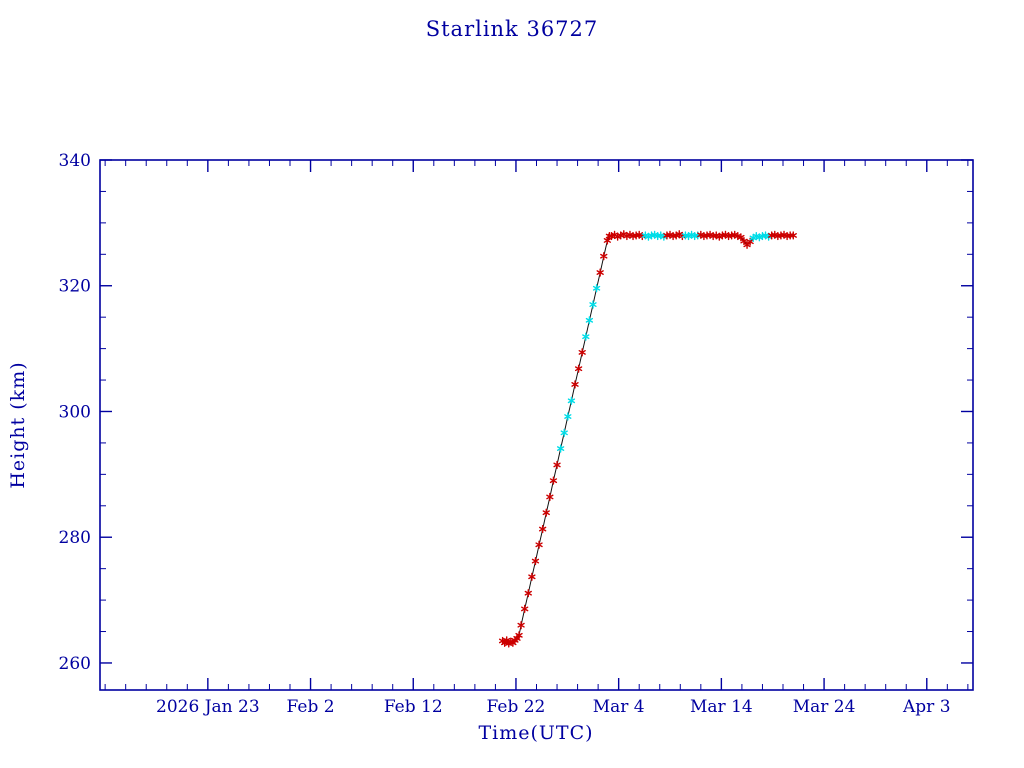  I want to click on x-tick-label: Feb 2, so click(311, 707).